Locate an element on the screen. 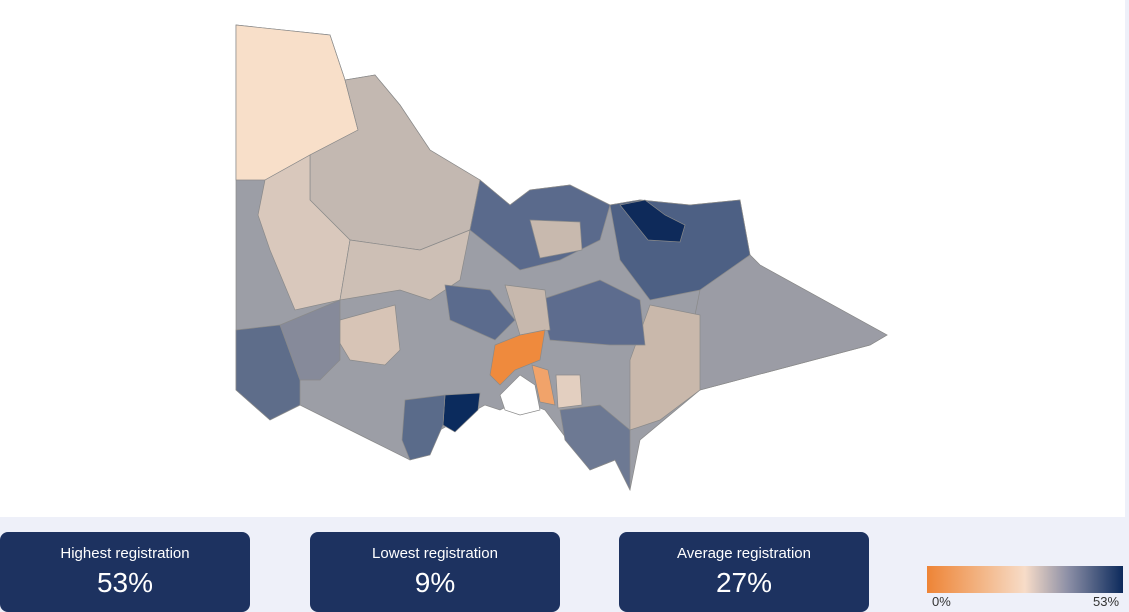 The height and width of the screenshot is (612, 1129). card-title: Average registration is located at coordinates (744, 553).